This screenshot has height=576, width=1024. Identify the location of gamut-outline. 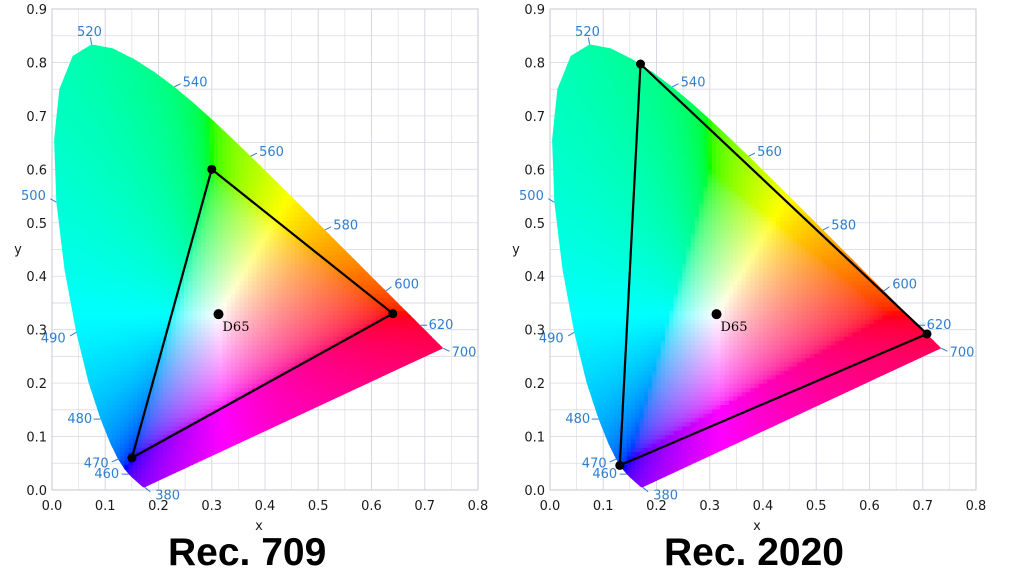
(262, 314).